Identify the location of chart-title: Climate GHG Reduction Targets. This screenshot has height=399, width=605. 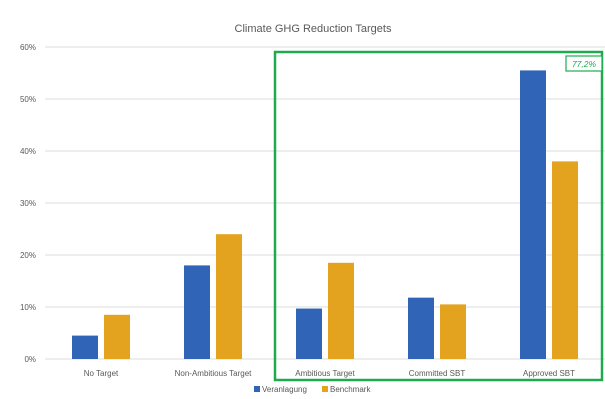
(313, 29).